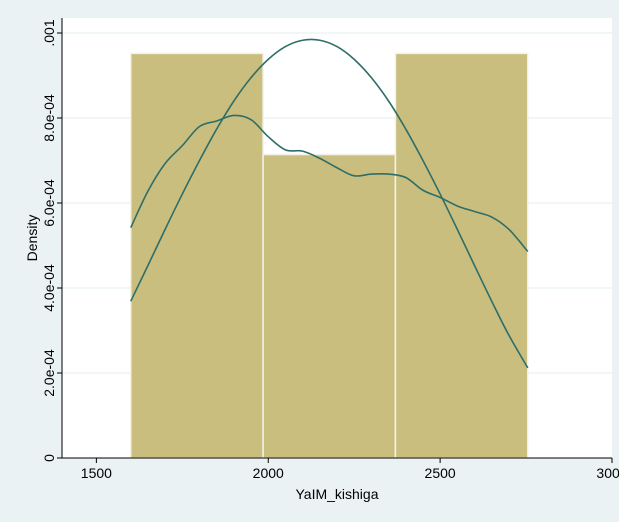  I want to click on y-tick-label: 0, so click(49, 458).